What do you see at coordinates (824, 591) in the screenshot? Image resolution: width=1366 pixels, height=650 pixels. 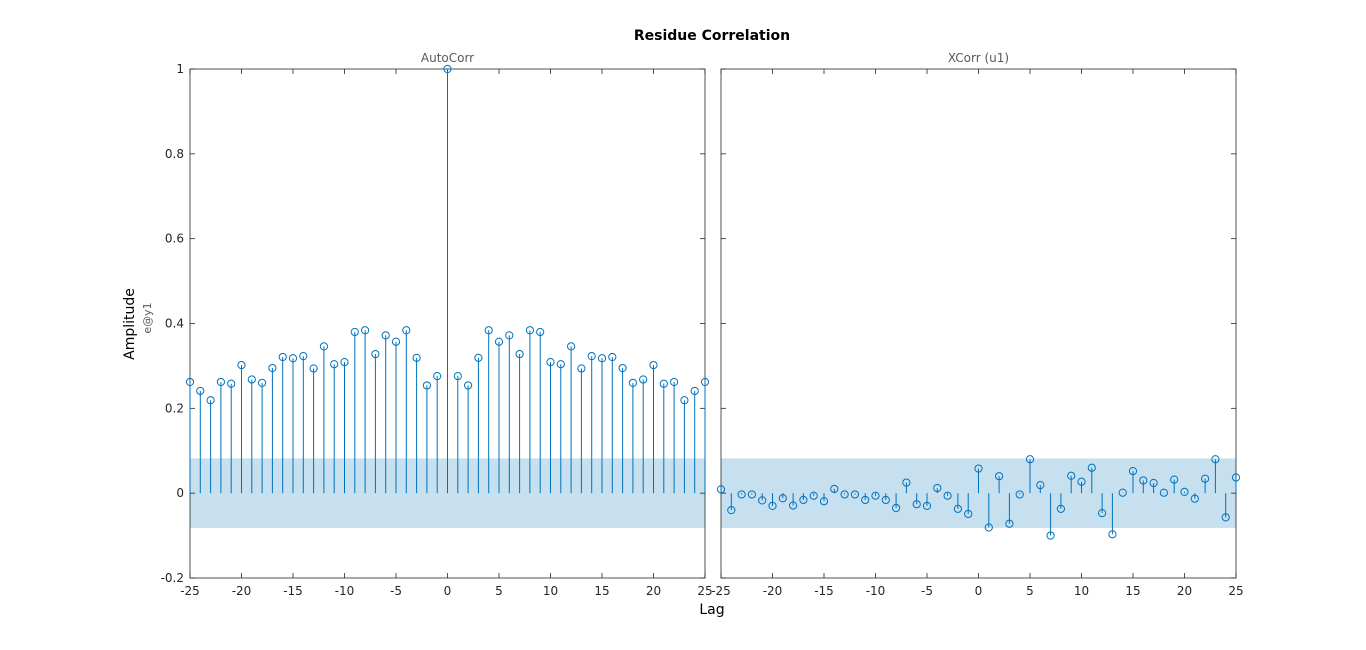 I see `x-tick-label: -15` at bounding box center [824, 591].